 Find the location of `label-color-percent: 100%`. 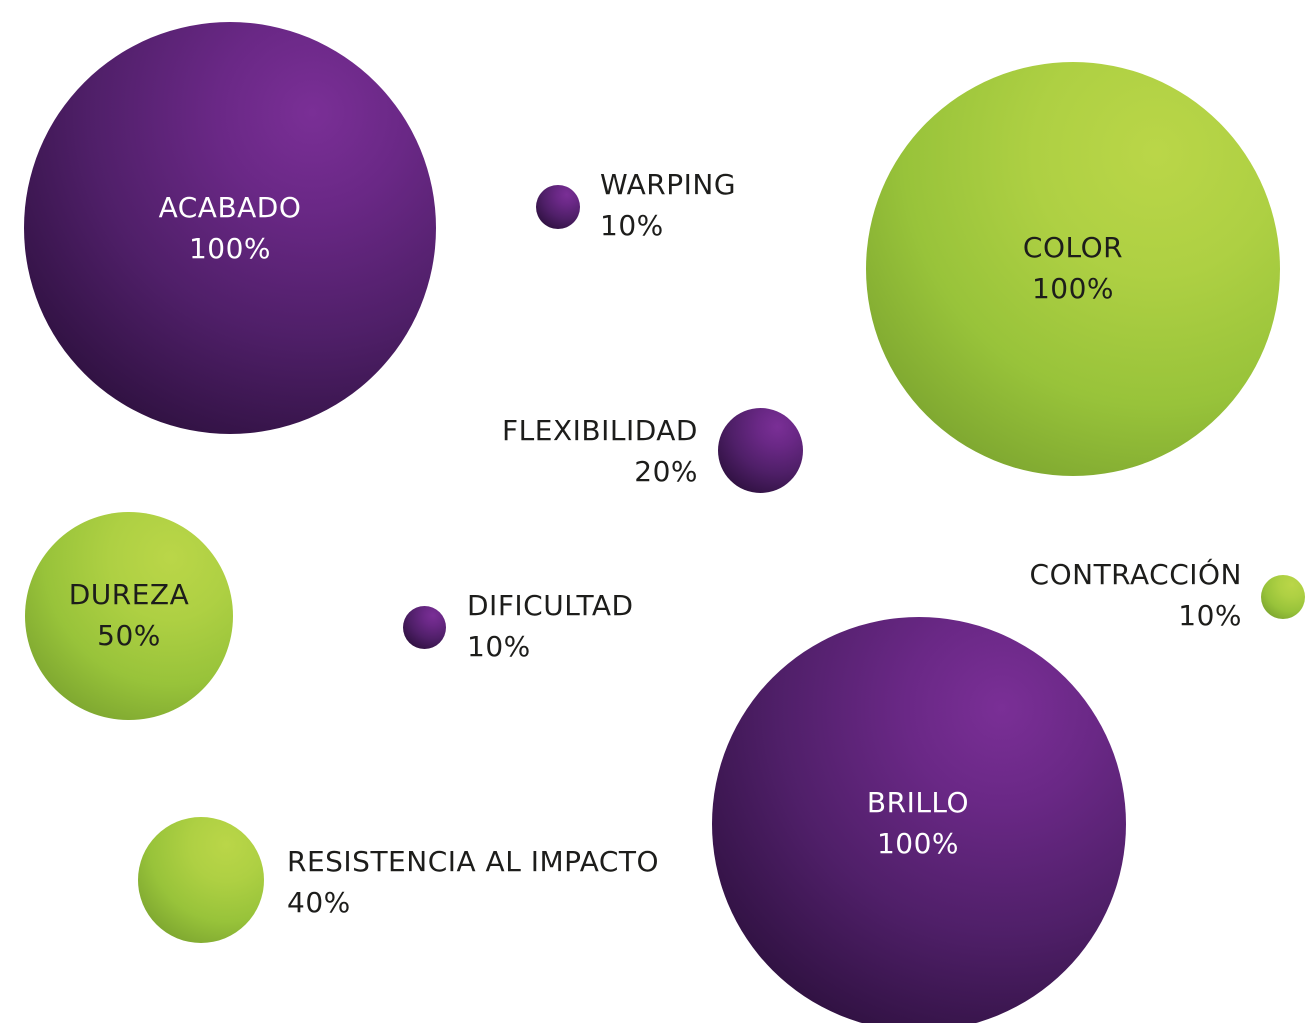

label-color-percent: 100% is located at coordinates (1073, 288).